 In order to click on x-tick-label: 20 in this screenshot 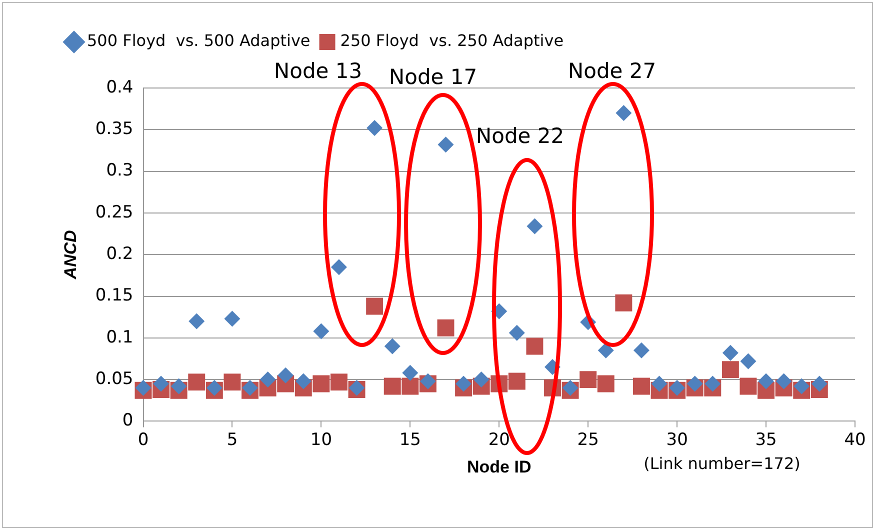, I will do `click(499, 440)`.